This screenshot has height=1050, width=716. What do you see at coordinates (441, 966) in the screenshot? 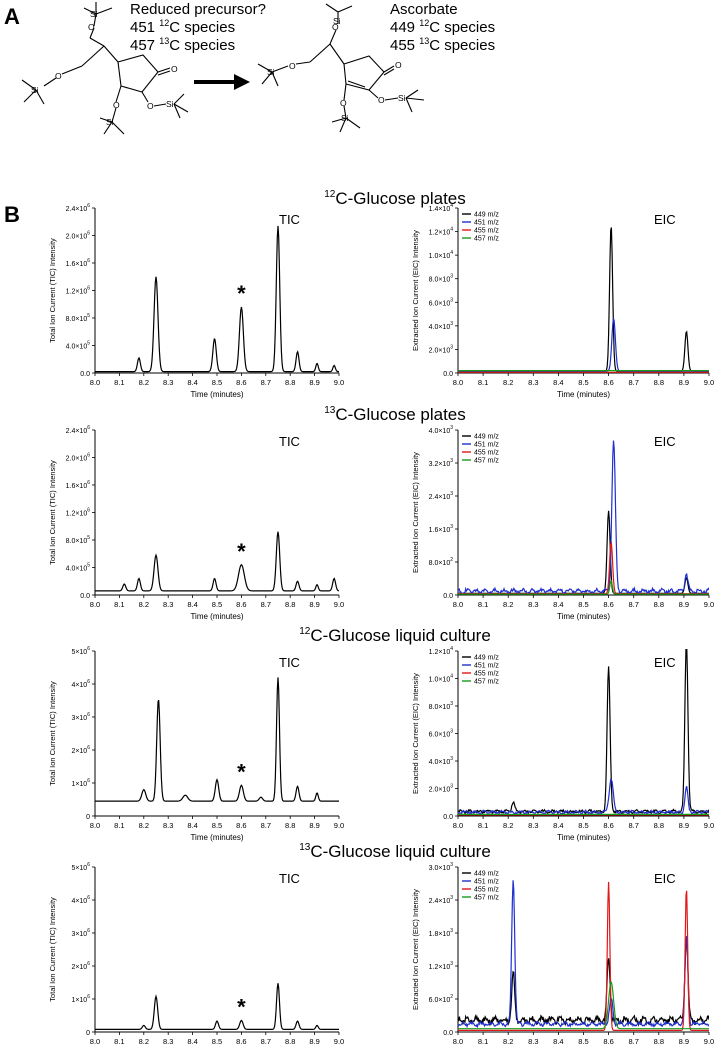
I see `y-tick-label: 1.2×10³` at bounding box center [441, 966].